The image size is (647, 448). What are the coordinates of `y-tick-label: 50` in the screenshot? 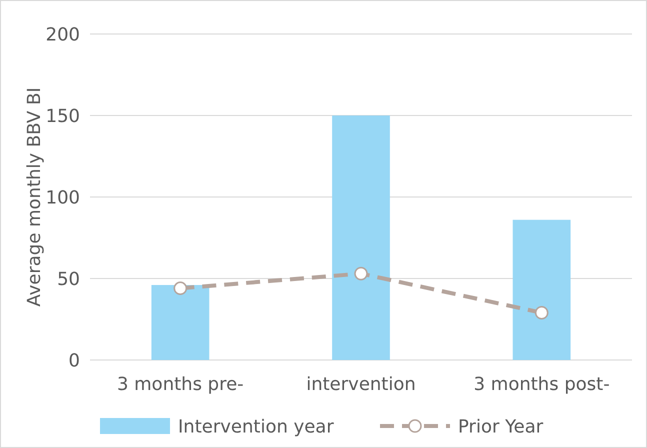 It's located at (68, 279).